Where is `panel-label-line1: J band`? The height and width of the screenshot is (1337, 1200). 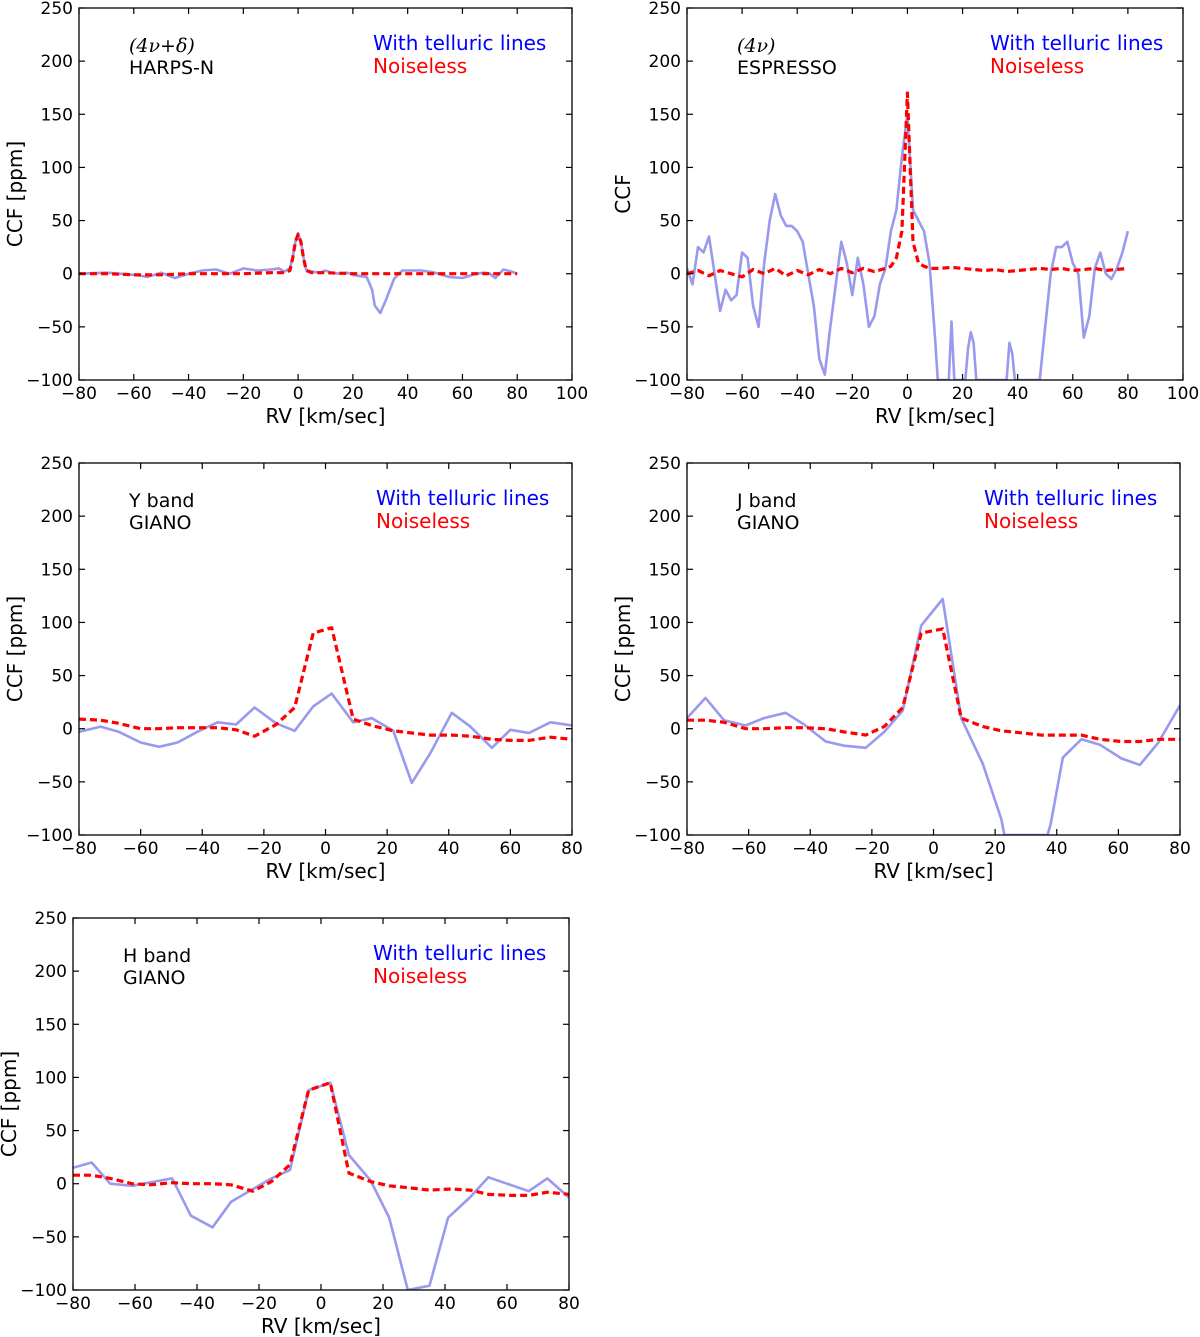 panel-label-line1: J band is located at coordinates (766, 501).